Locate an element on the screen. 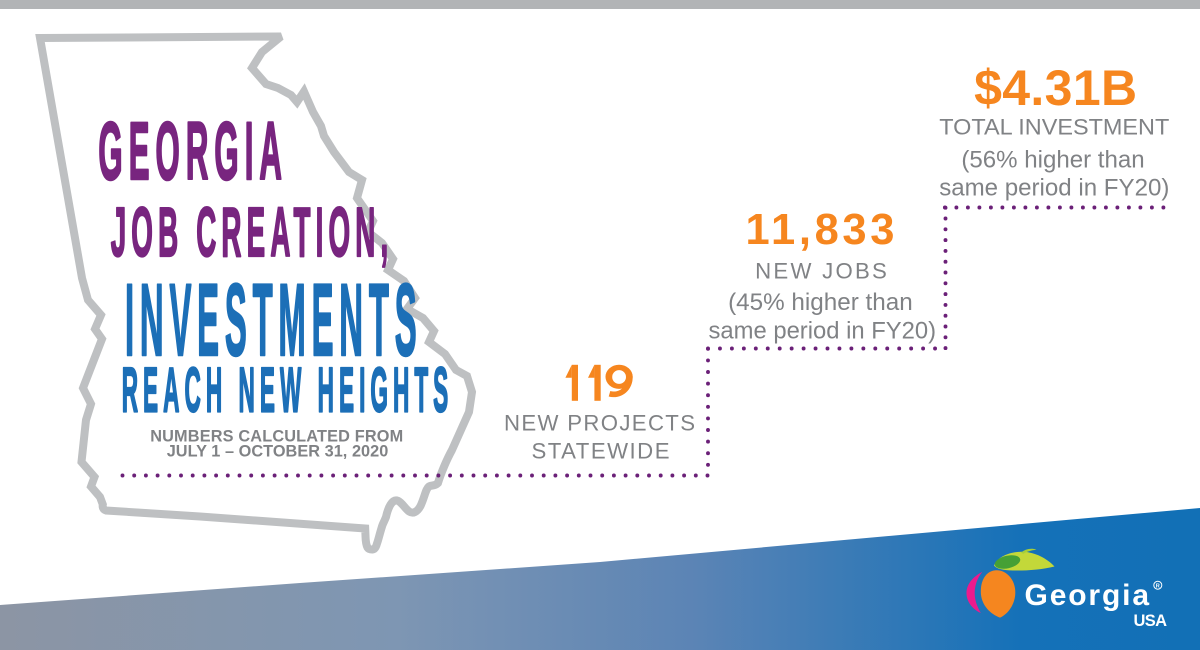  svg-text: NEW JOBS is located at coordinates (821, 270).